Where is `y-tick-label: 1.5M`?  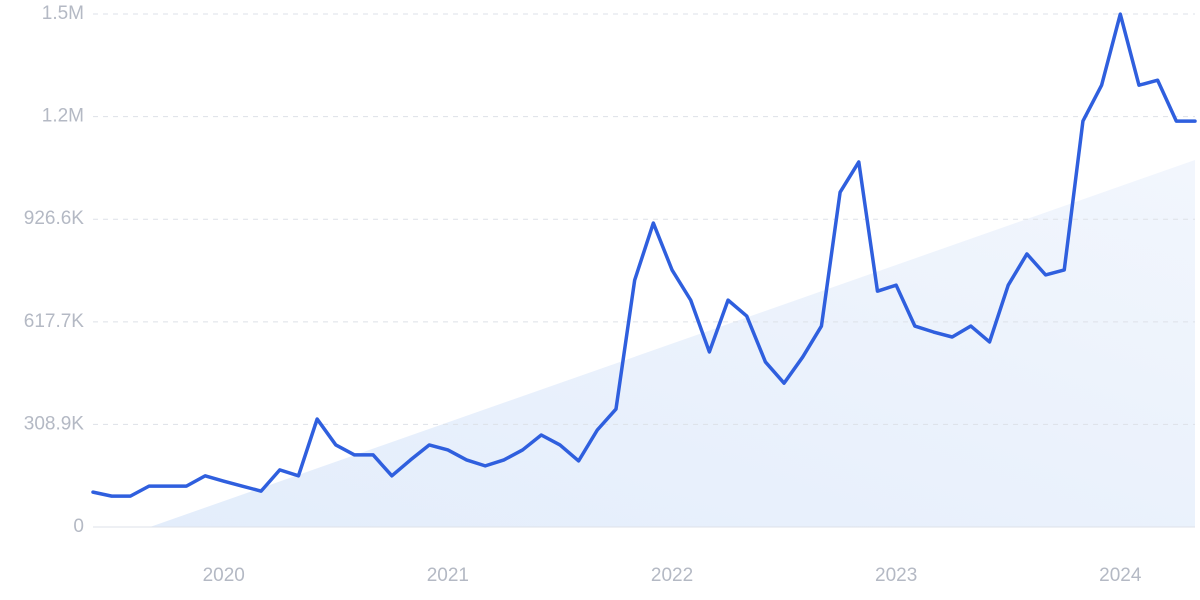 y-tick-label: 1.5M is located at coordinates (63, 13).